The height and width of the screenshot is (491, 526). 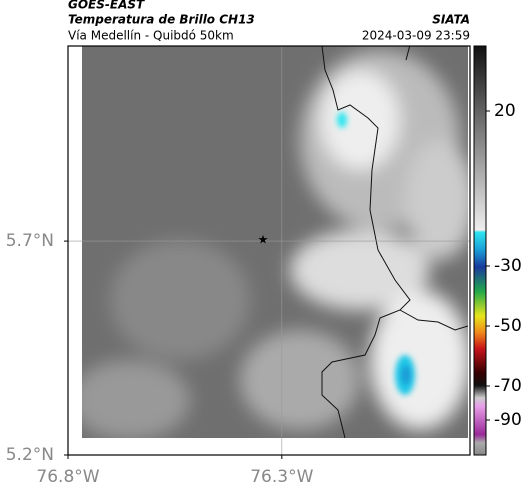 What do you see at coordinates (416, 36) in the screenshot?
I see `timestamp: 2024-03-09 23:59` at bounding box center [416, 36].